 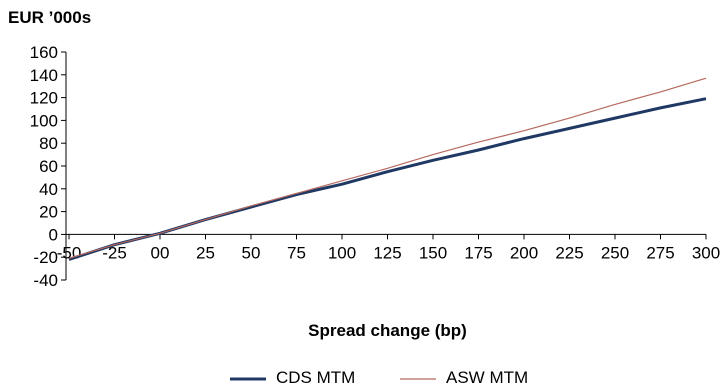 What do you see at coordinates (487, 376) in the screenshot?
I see `legend-label: ASW MTM` at bounding box center [487, 376].